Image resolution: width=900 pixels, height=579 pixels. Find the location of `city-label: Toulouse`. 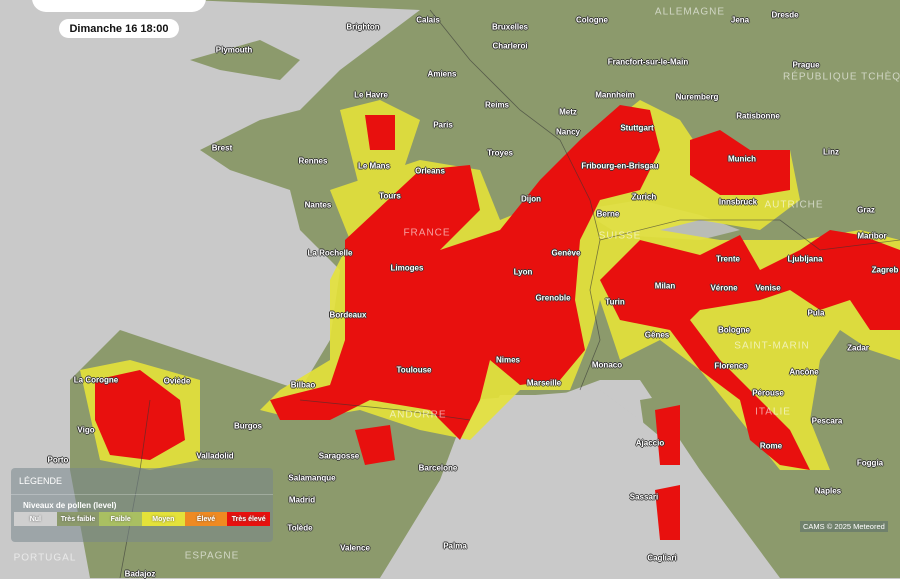

city-label: Toulouse is located at coordinates (414, 370).